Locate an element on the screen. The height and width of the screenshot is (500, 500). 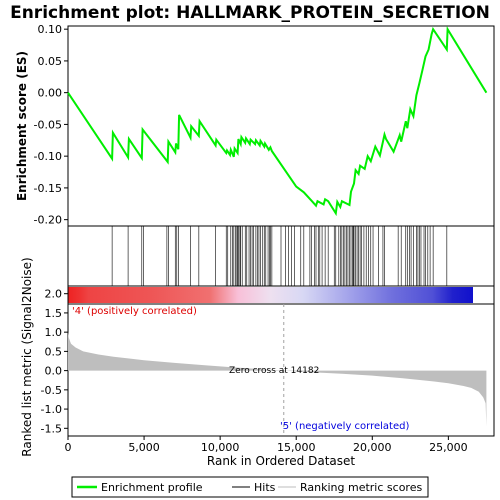
es-y-axis: -0.20 -0.15 -0.10 -0.05 0.00 0.05 0.10 is located at coordinates (51, 125).